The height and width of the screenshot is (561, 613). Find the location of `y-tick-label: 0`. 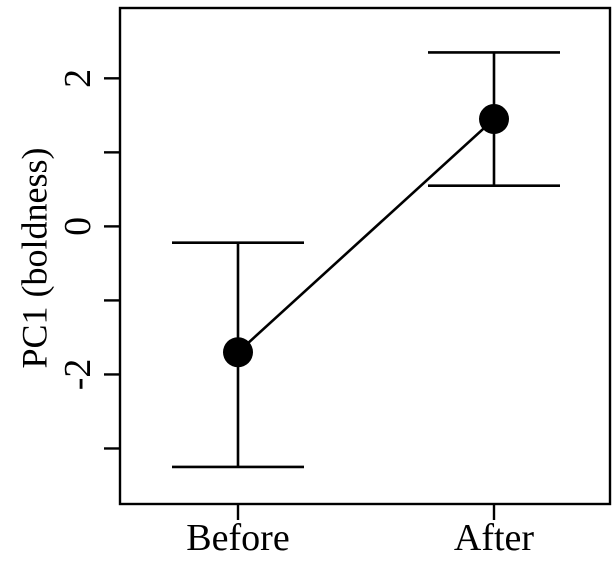

y-tick-label: 0 is located at coordinates (78, 226).